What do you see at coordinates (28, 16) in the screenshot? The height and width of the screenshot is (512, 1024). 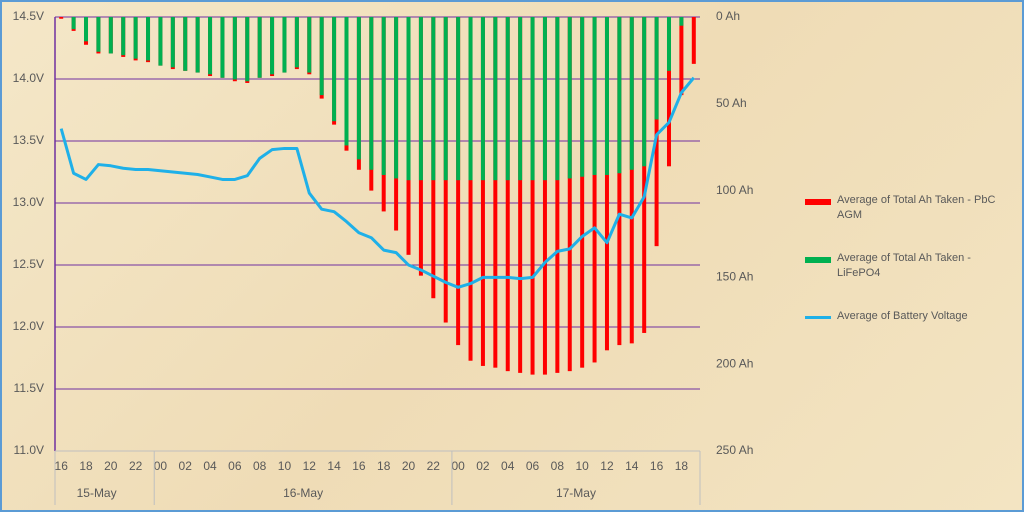 I see `y-tick-label: 14.5V` at bounding box center [28, 16].